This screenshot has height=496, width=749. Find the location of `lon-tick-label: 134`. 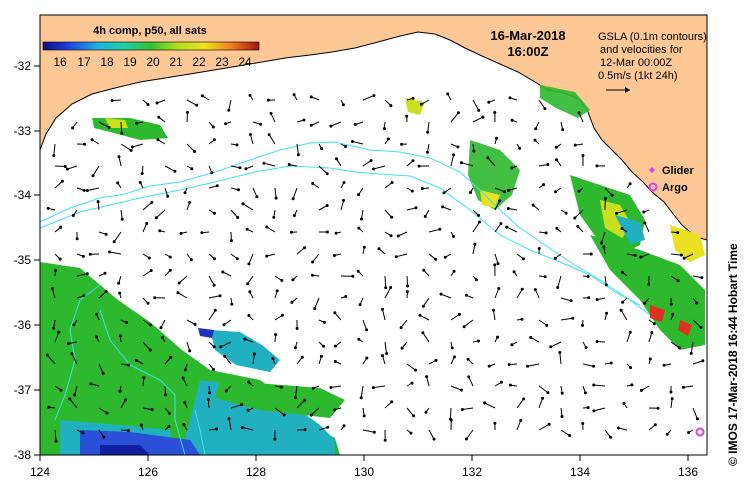

lon-tick-label: 134 is located at coordinates (580, 472).